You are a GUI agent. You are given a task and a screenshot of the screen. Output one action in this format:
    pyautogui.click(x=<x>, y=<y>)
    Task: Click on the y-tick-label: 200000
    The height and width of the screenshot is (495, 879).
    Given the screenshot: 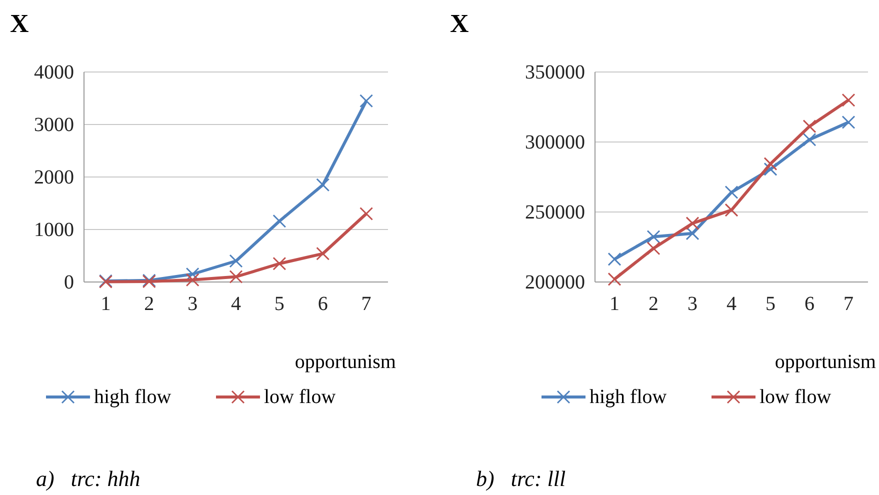 What is the action you would take?
    pyautogui.click(x=555, y=282)
    